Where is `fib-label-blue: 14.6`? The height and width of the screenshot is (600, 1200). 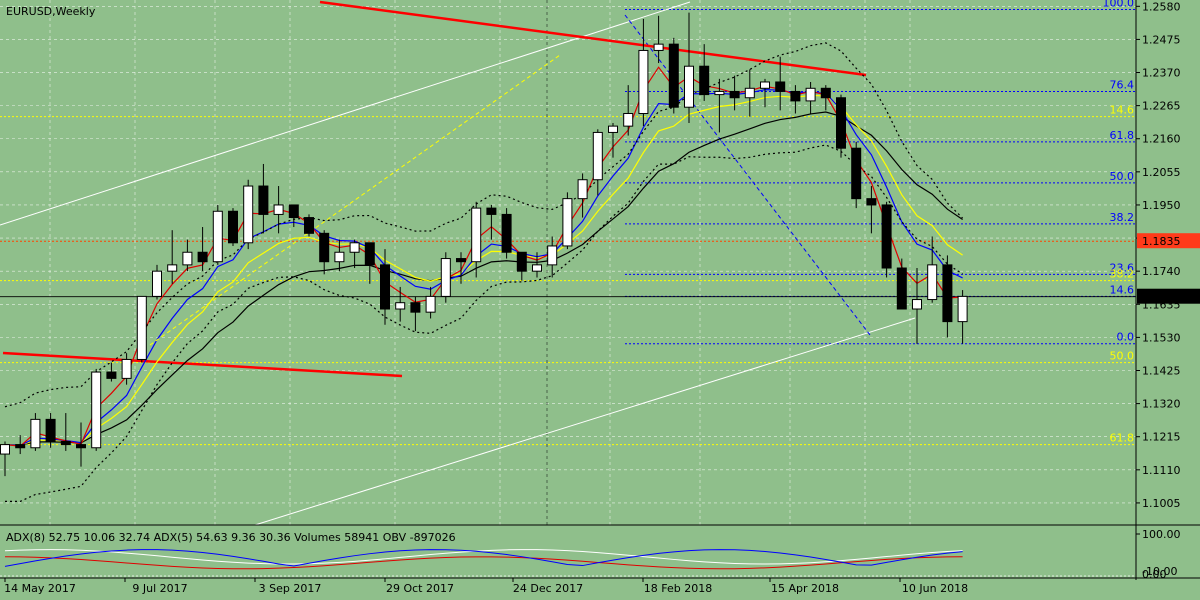 fib-label-blue: 14.6 is located at coordinates (1122, 289).